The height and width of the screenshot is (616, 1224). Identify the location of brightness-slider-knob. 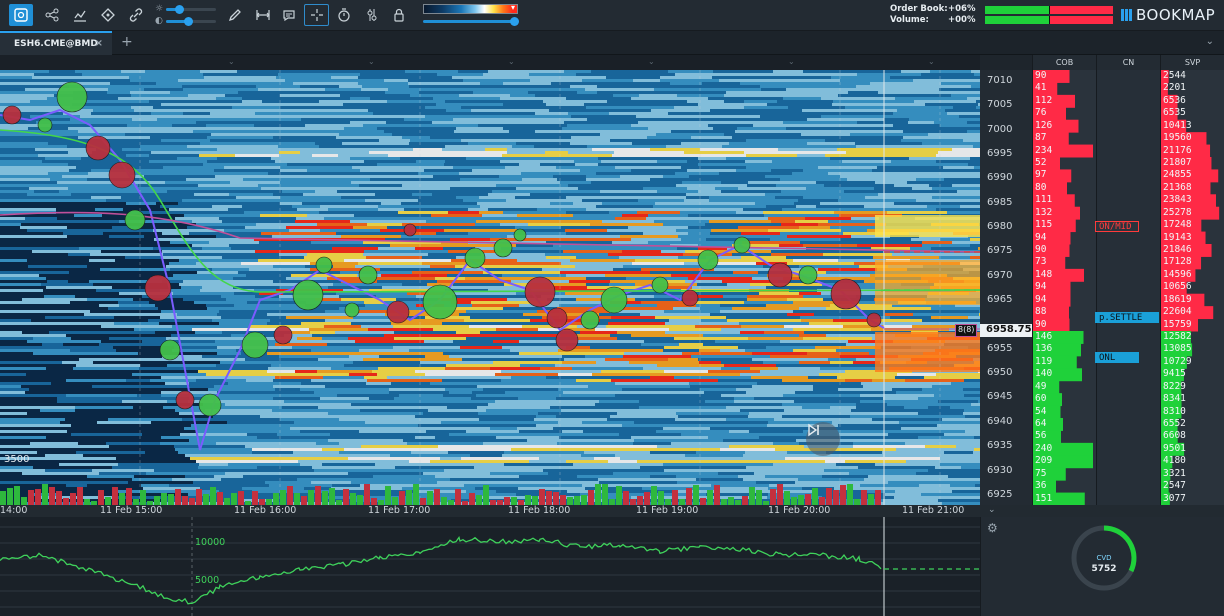
(179, 9).